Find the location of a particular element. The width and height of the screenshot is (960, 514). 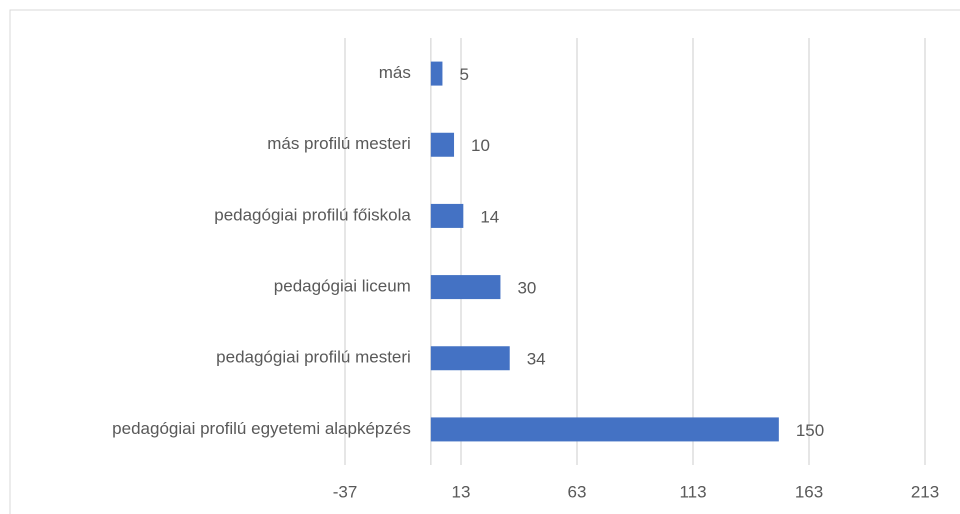

x-tick-label: -37 is located at coordinates (345, 491).